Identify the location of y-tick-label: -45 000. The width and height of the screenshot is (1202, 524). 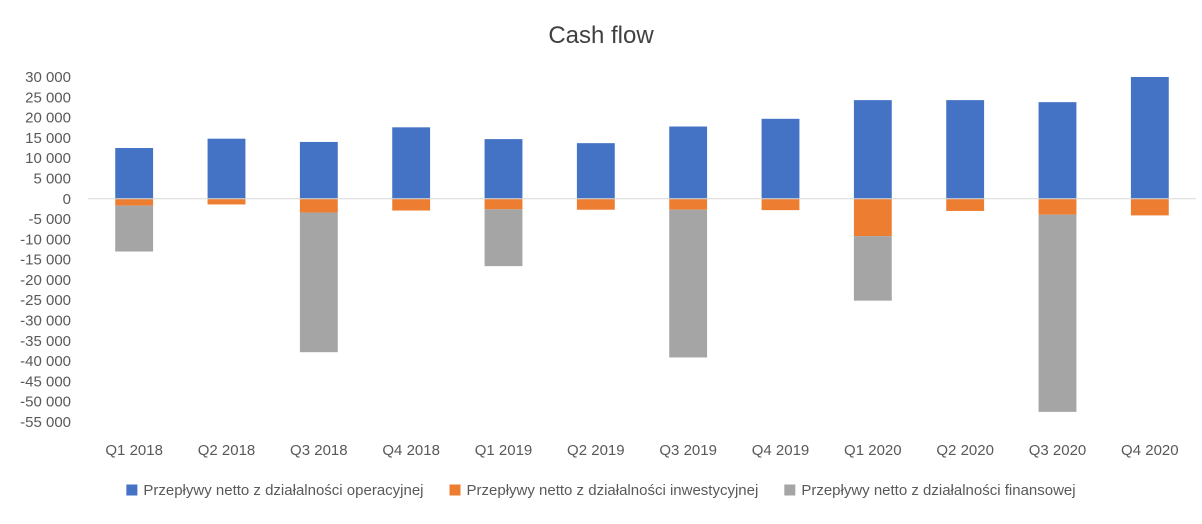
(45, 381).